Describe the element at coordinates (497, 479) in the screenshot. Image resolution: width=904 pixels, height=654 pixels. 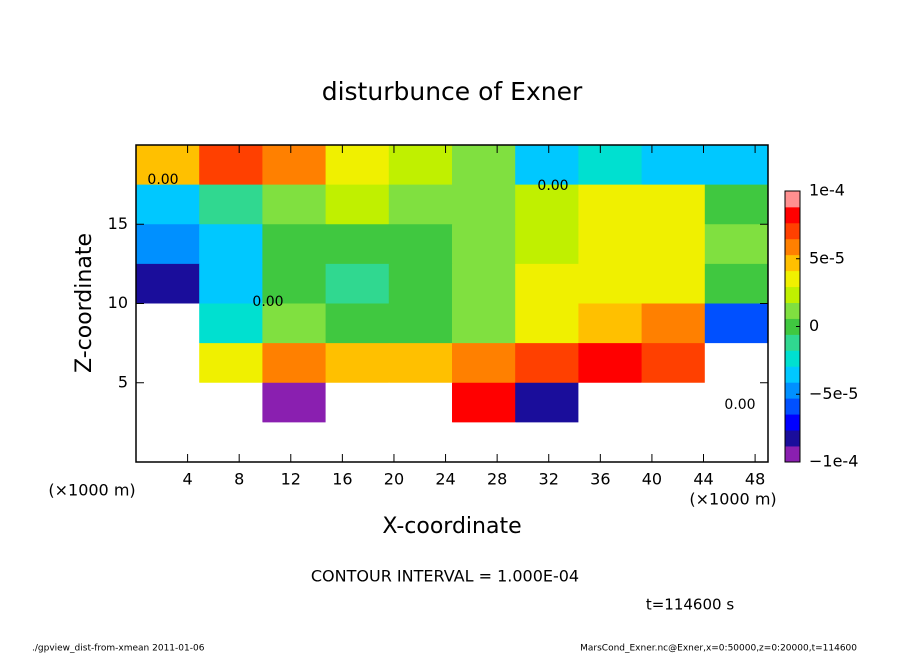
I see `x-tick-label: 28` at that location.